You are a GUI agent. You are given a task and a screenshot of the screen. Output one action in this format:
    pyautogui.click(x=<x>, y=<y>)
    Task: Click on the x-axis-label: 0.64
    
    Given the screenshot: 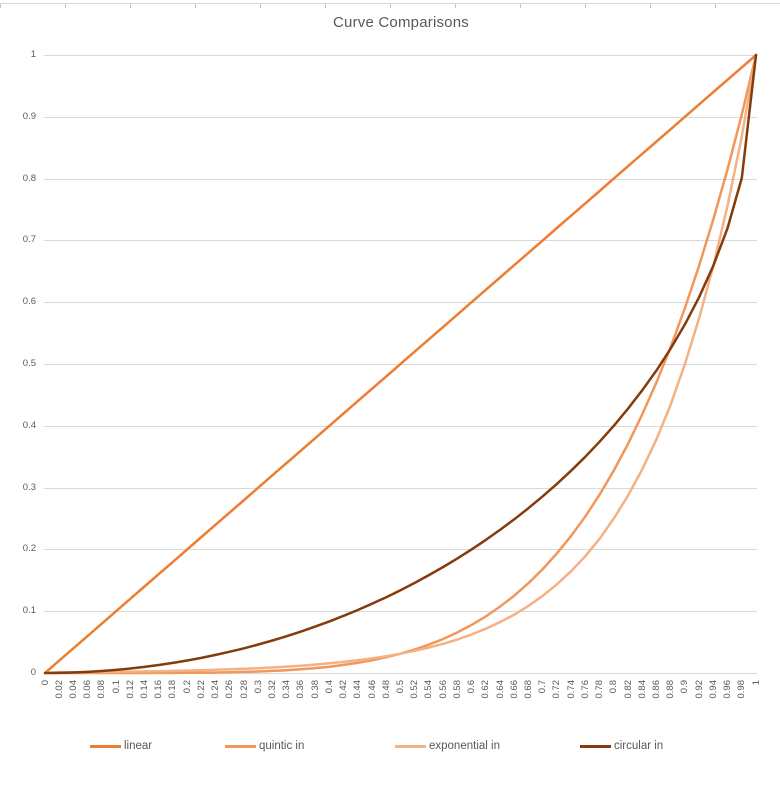 What is the action you would take?
    pyautogui.click(x=500, y=689)
    